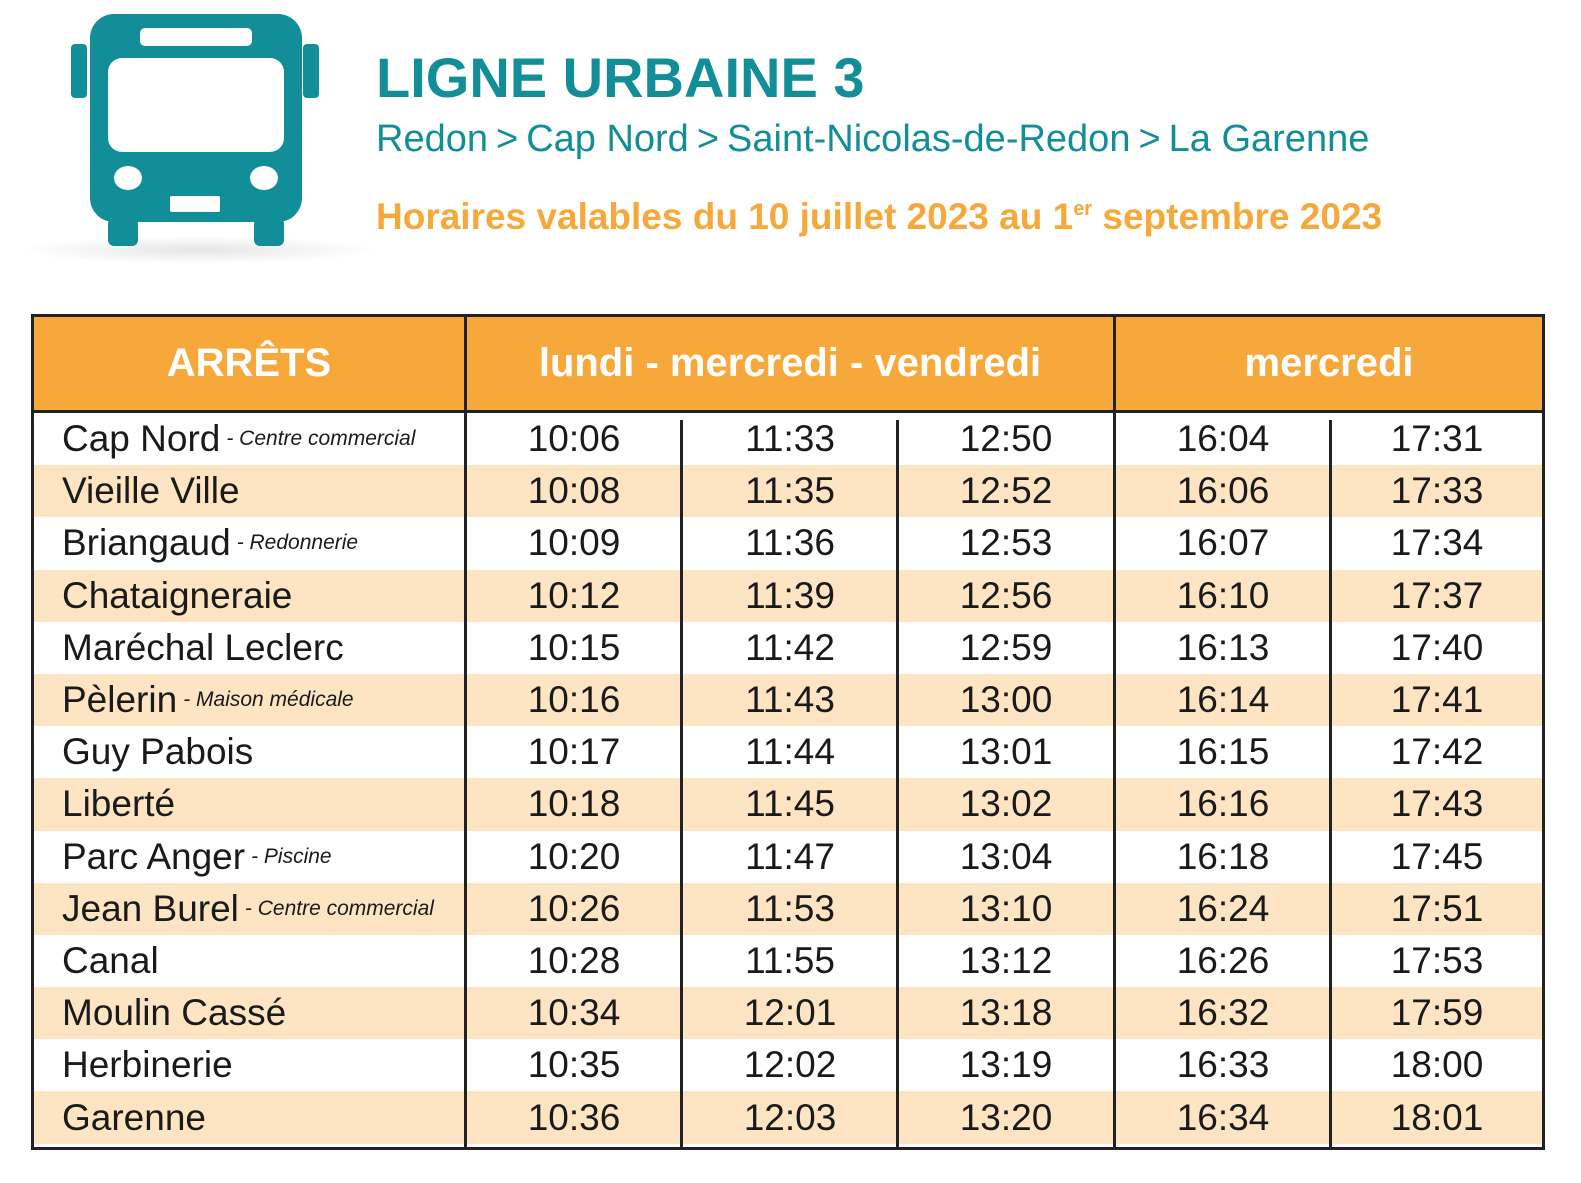  Describe the element at coordinates (574, 700) in the screenshot. I see `time-cell: 10:16` at that location.